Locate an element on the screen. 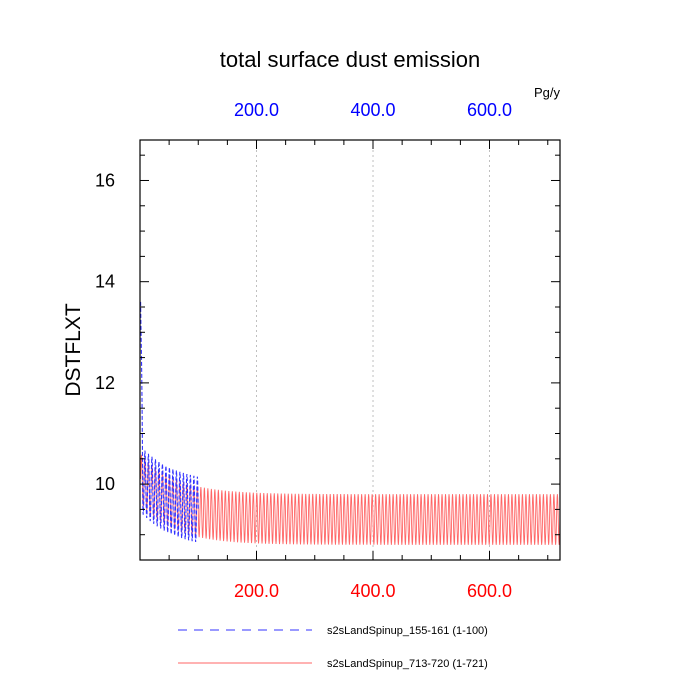  y-tick-label: 16 is located at coordinates (105, 180).